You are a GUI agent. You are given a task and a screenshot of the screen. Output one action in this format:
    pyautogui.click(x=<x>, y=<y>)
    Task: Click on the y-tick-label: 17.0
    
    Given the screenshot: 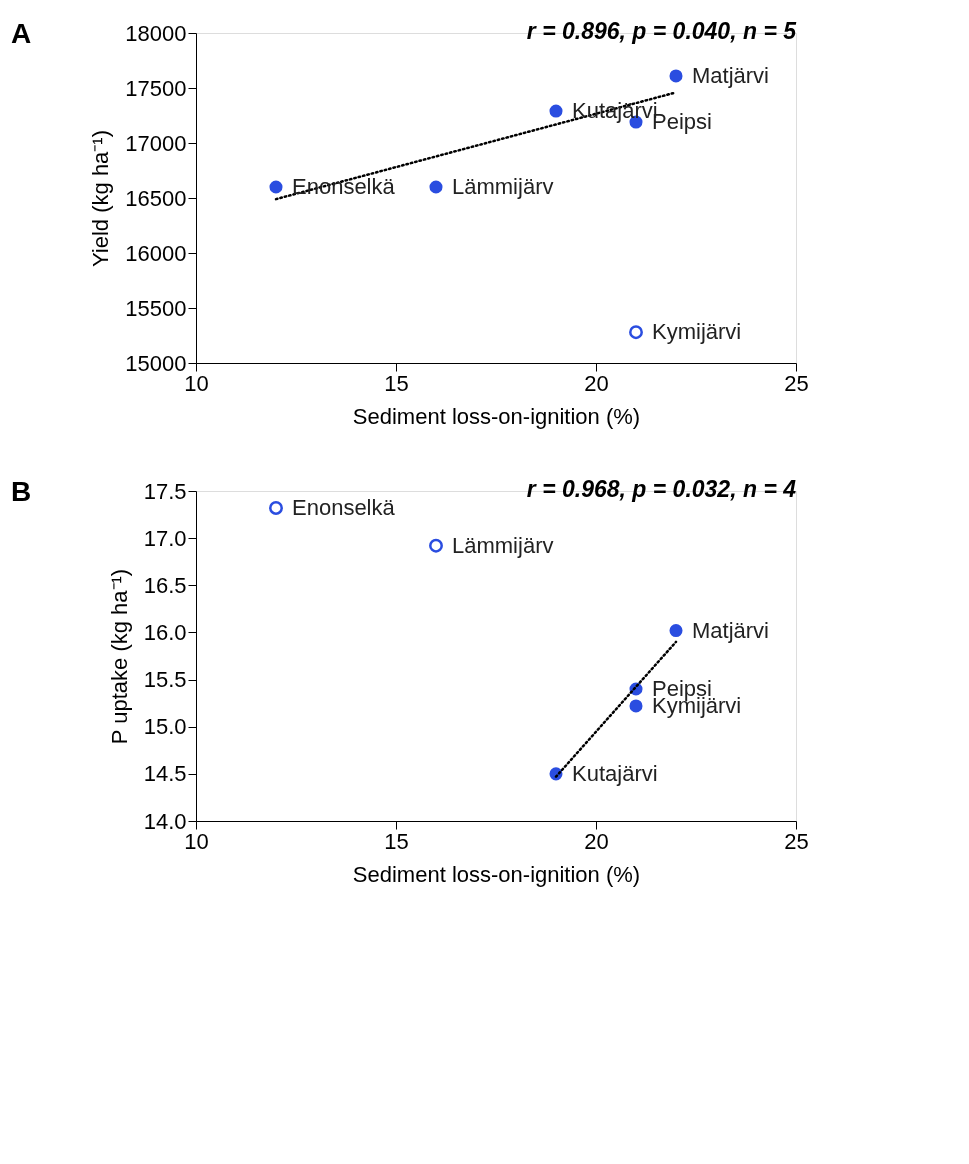 What is the action you would take?
    pyautogui.click(x=165, y=538)
    